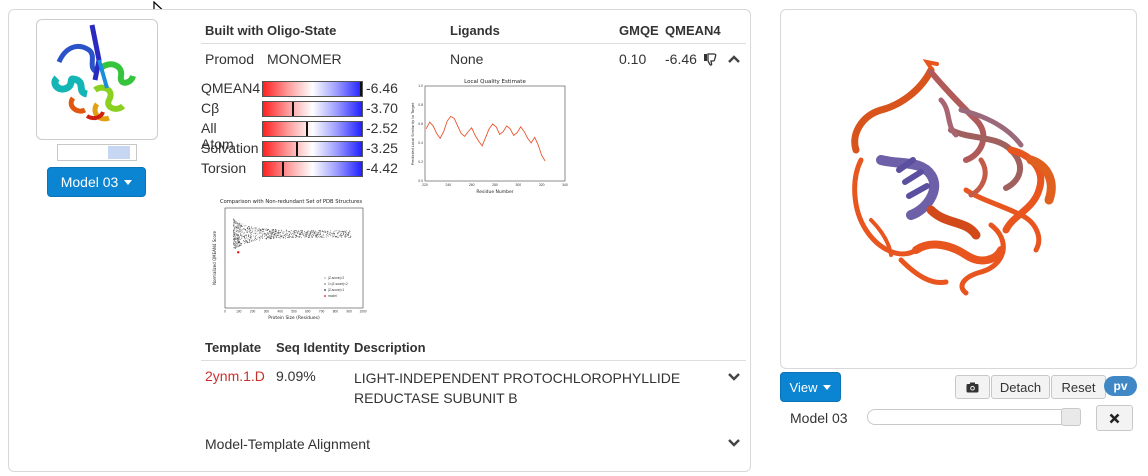 This screenshot has height=476, width=1148. Describe the element at coordinates (734, 59) in the screenshot. I see `chevron-up-icon` at that location.